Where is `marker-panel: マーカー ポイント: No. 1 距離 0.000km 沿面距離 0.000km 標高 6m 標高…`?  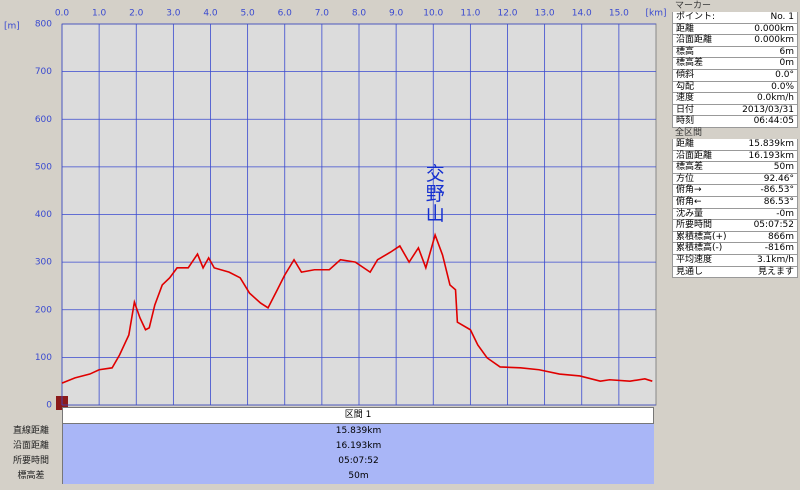 marker-panel: マーカー ポイント: No. 1 距離 0.000km 沿面距離 0.000km 標高 6m 標高… is located at coordinates (735, 64).